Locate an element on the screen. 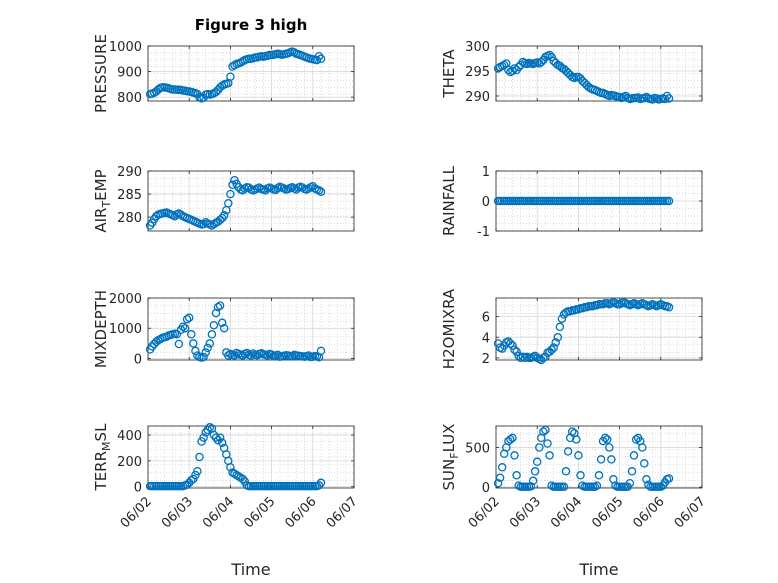 Image resolution: width=778 pixels, height=583 pixels. y-tick-label: 1000 is located at coordinates (125, 47).